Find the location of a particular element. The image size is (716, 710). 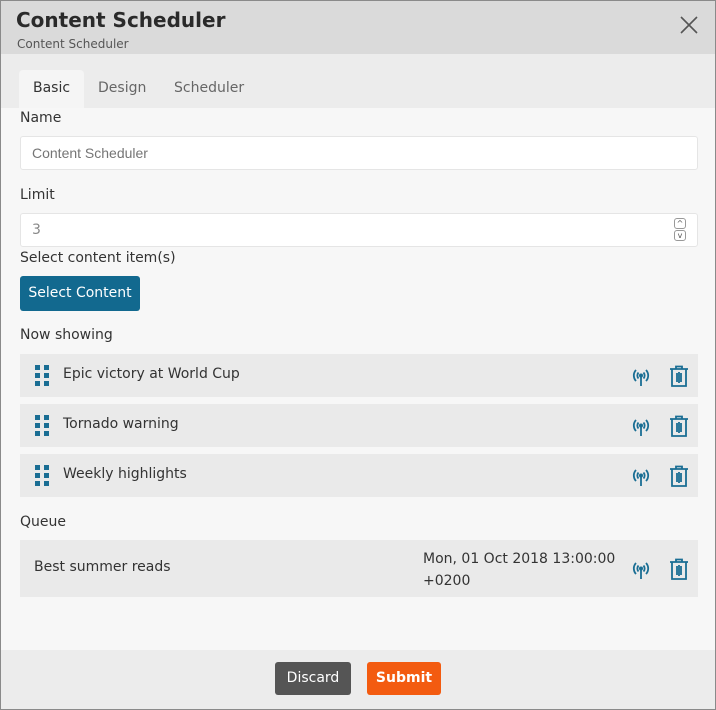

close-icon is located at coordinates (689, 25).